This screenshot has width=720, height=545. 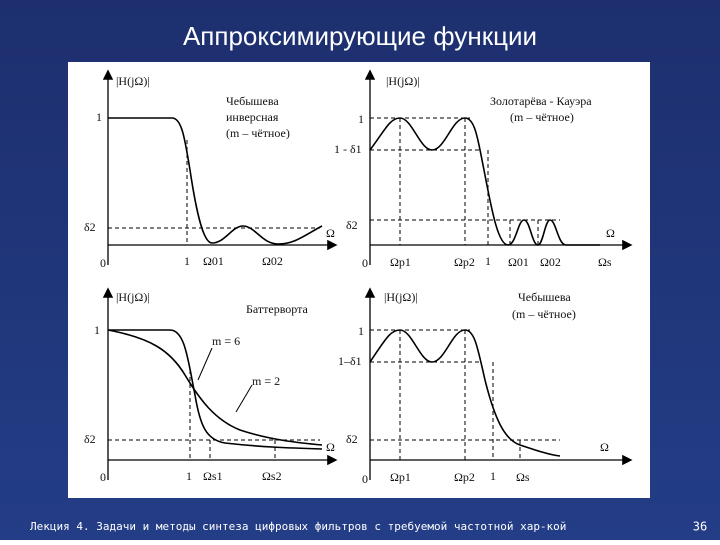 I want to click on slide-title: Аппроксимирующие функции, so click(x=360, y=36).